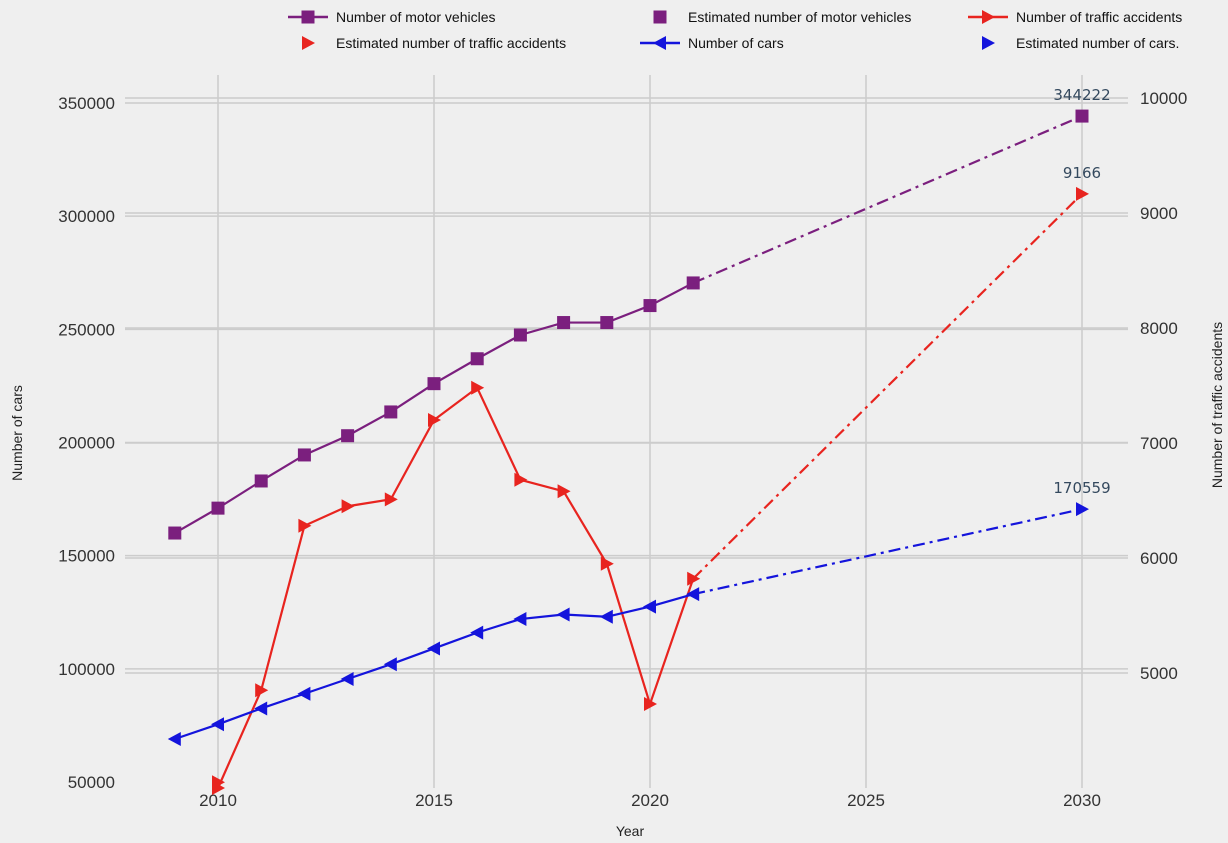 The width and height of the screenshot is (1228, 843). What do you see at coordinates (86, 556) in the screenshot?
I see `y-left-tick-label-150000: 150000` at bounding box center [86, 556].